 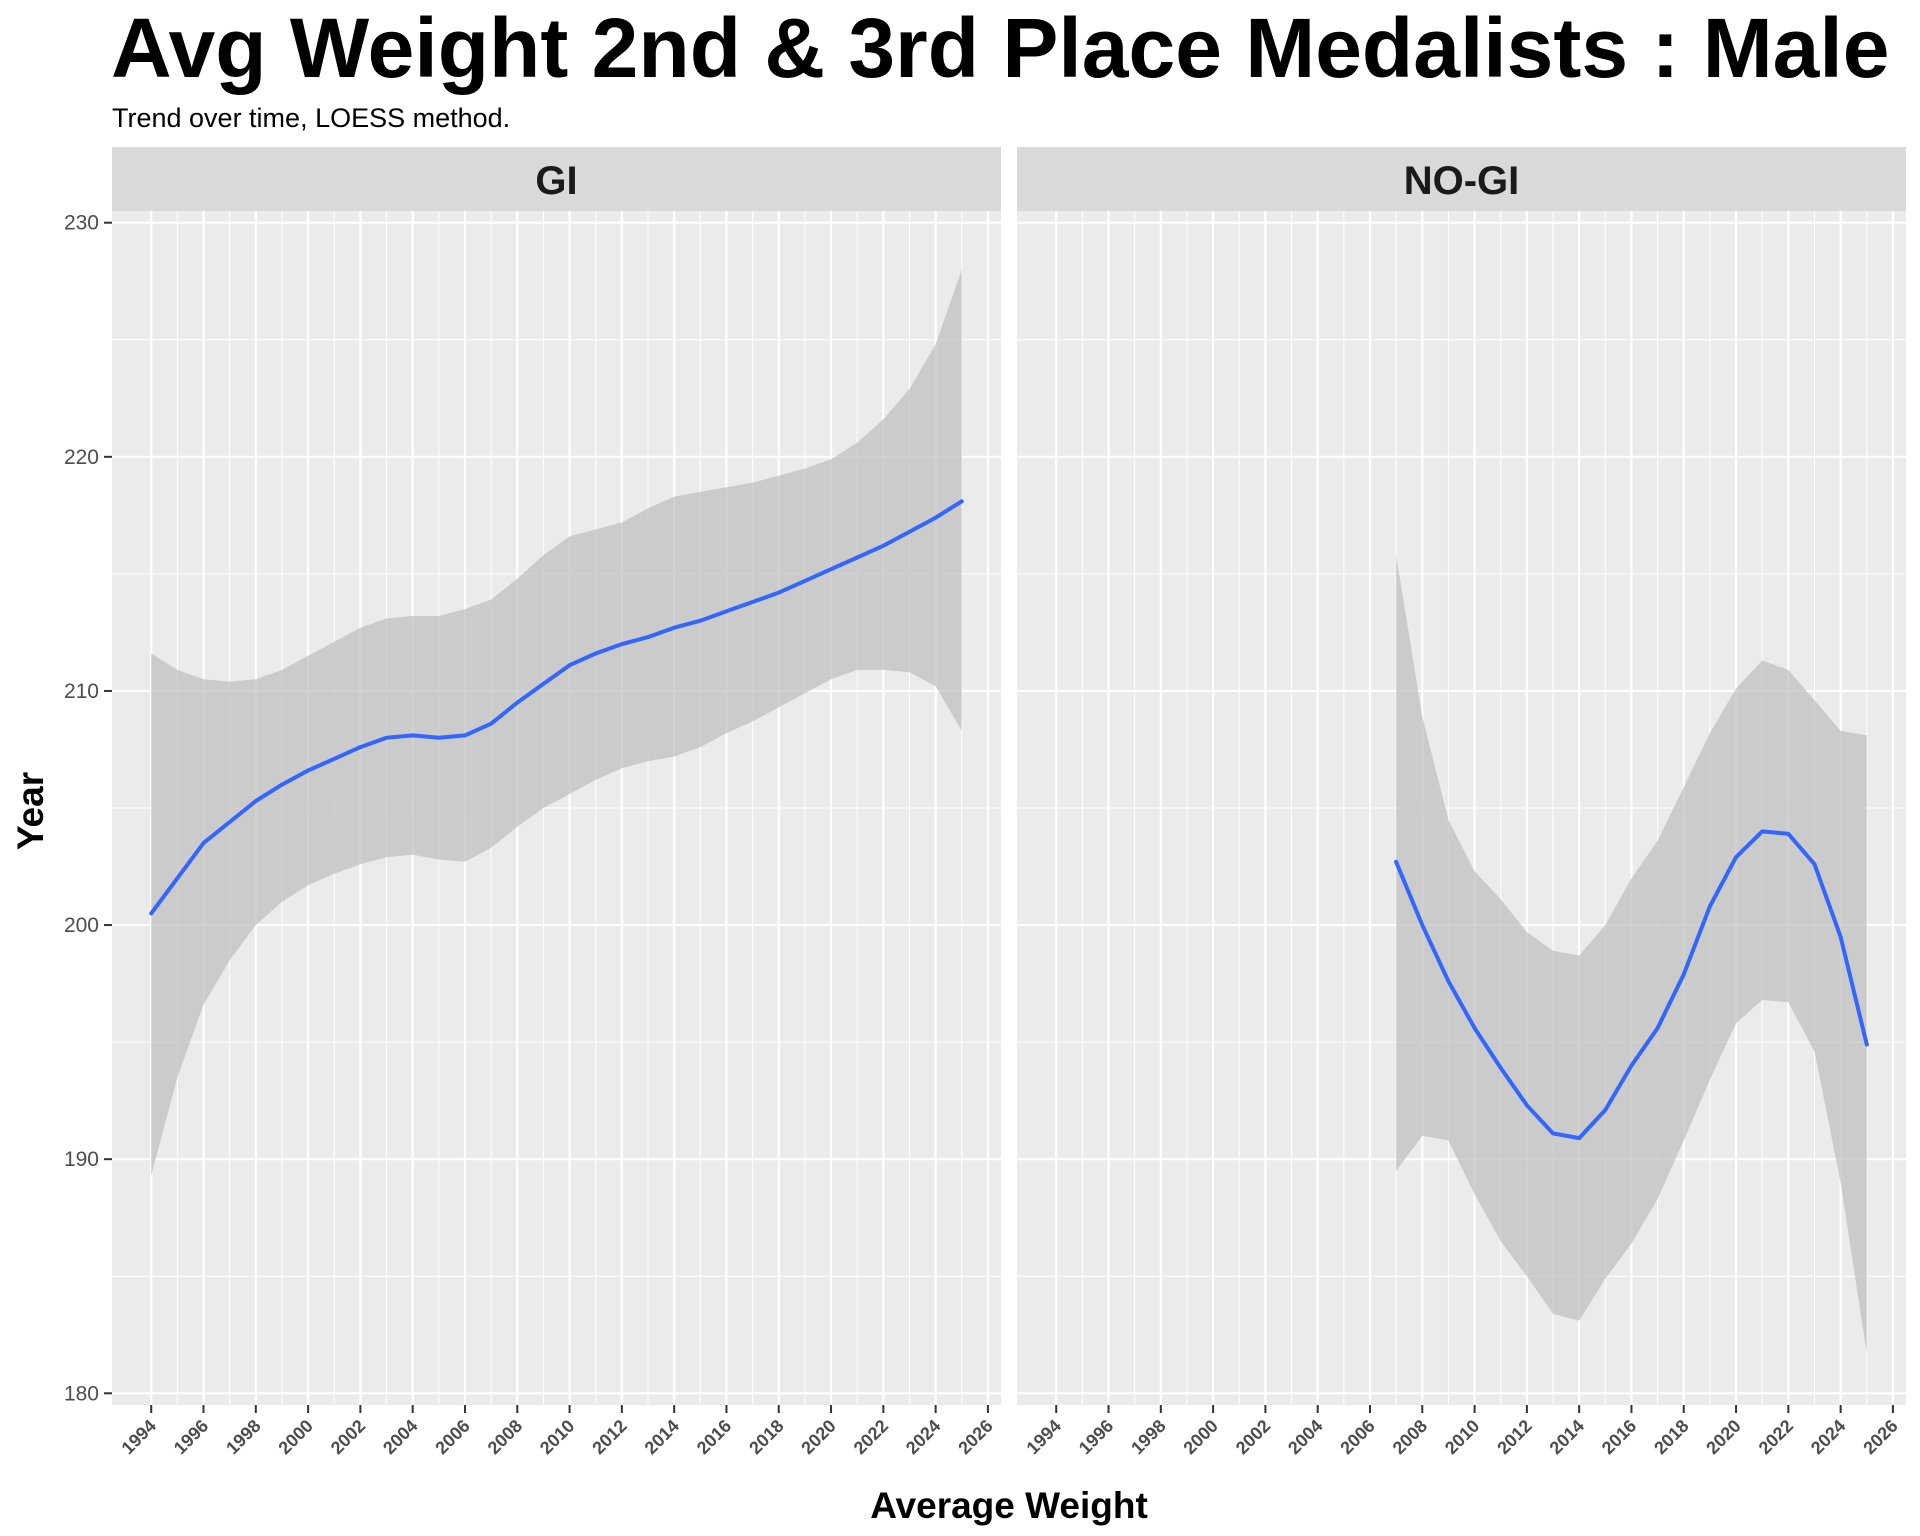 I want to click on chart-subtitle: Trend over time, LOESS method., so click(x=311, y=118).